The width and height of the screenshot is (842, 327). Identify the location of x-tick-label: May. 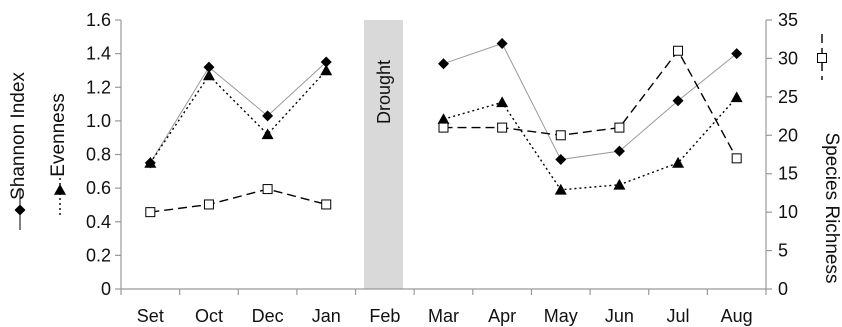
(561, 316).